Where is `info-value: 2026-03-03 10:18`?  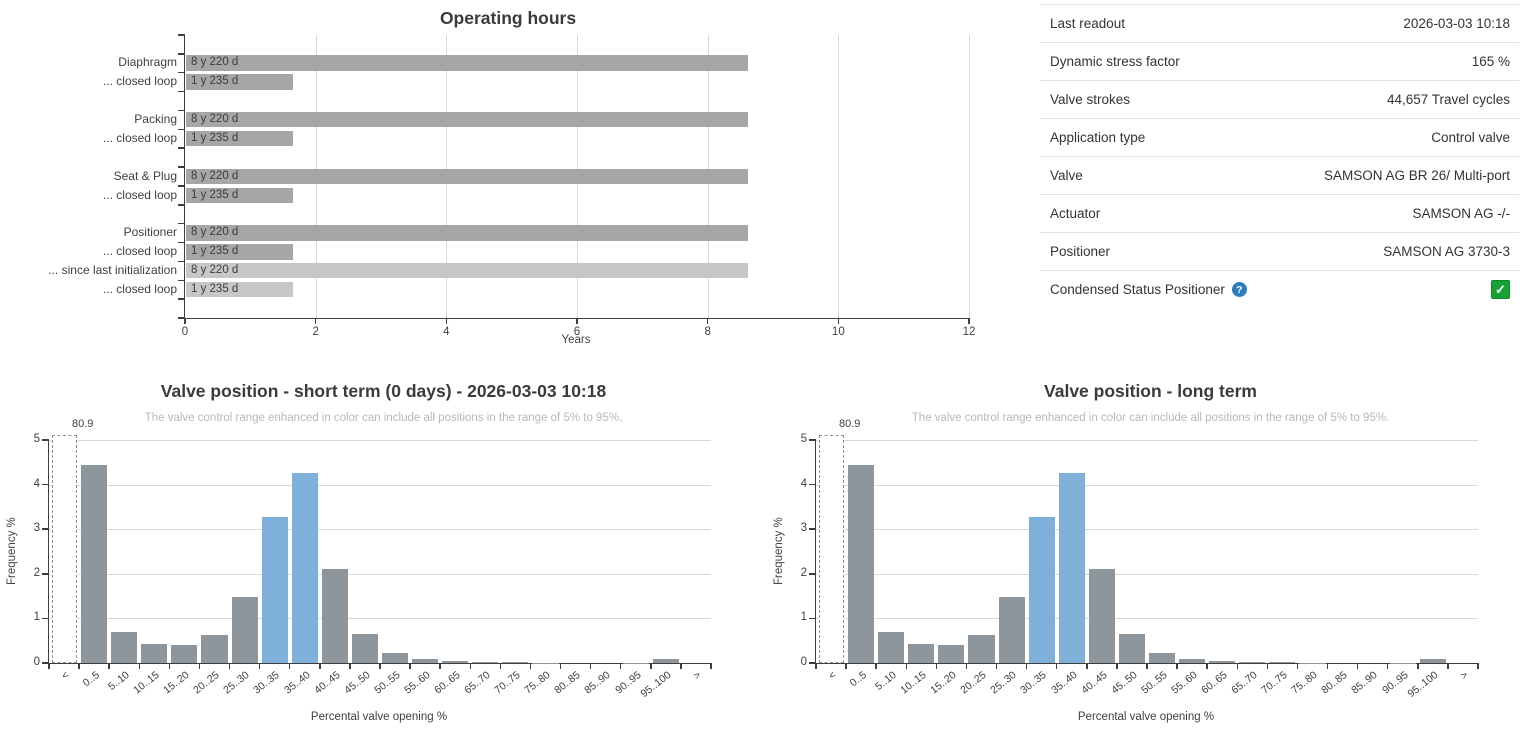
info-value: 2026-03-03 10:18 is located at coordinates (1456, 23).